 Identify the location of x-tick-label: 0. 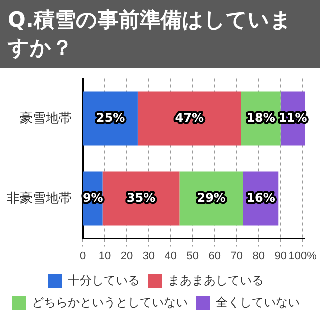
(83, 256).